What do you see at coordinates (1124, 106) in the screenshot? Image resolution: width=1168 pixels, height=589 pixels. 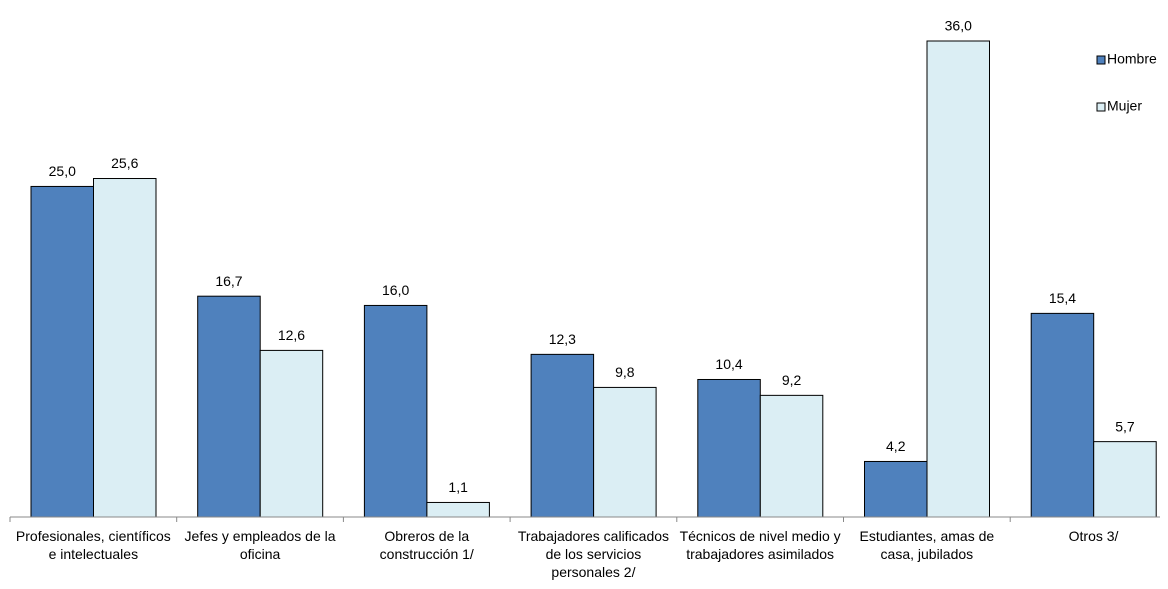 I see `legend-label: Mujer` at bounding box center [1124, 106].